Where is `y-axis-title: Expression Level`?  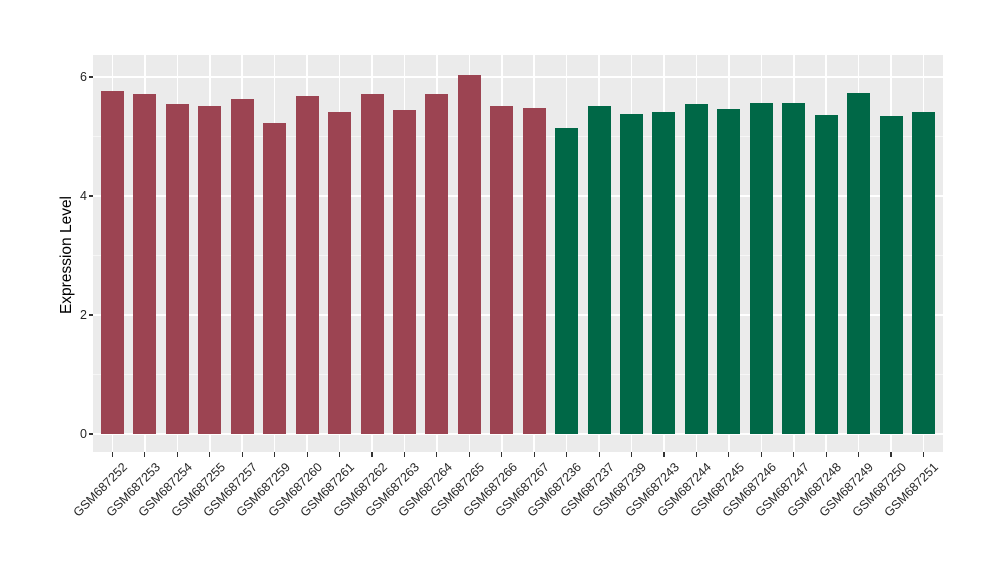
y-axis-title: Expression Level is located at coordinates (66, 255).